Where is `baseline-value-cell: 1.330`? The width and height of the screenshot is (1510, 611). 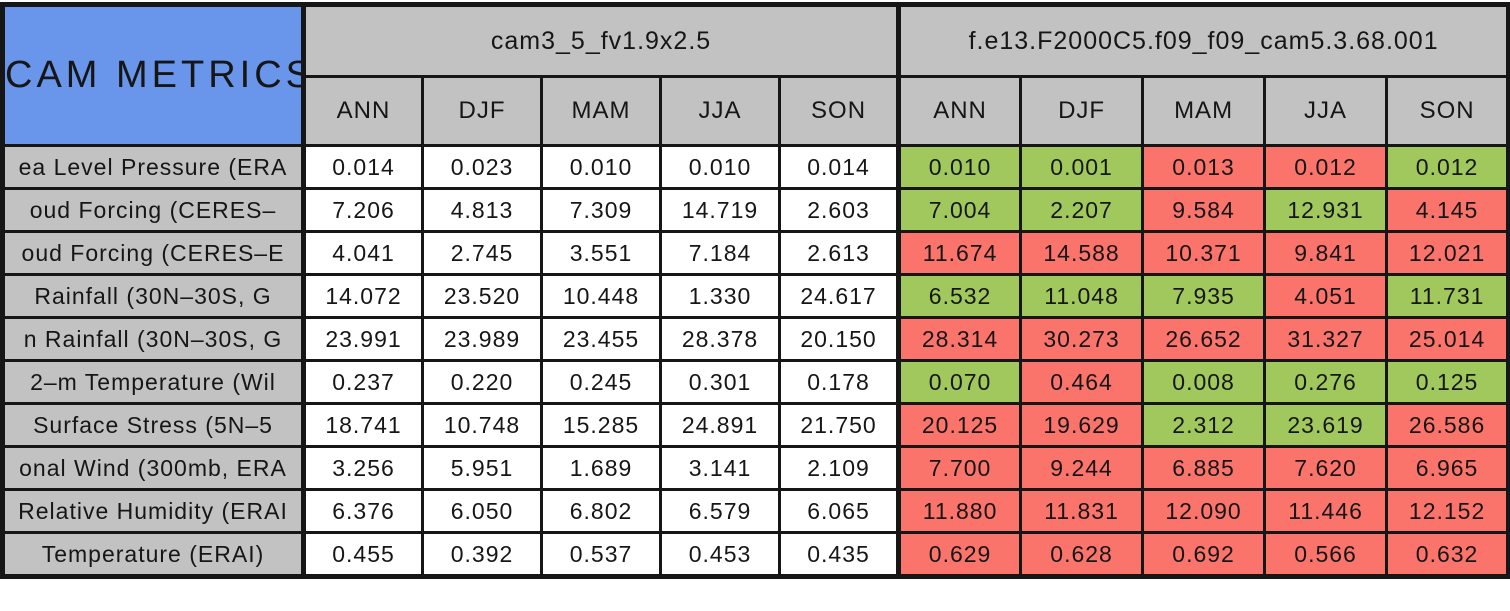 baseline-value-cell: 1.330 is located at coordinates (720, 296).